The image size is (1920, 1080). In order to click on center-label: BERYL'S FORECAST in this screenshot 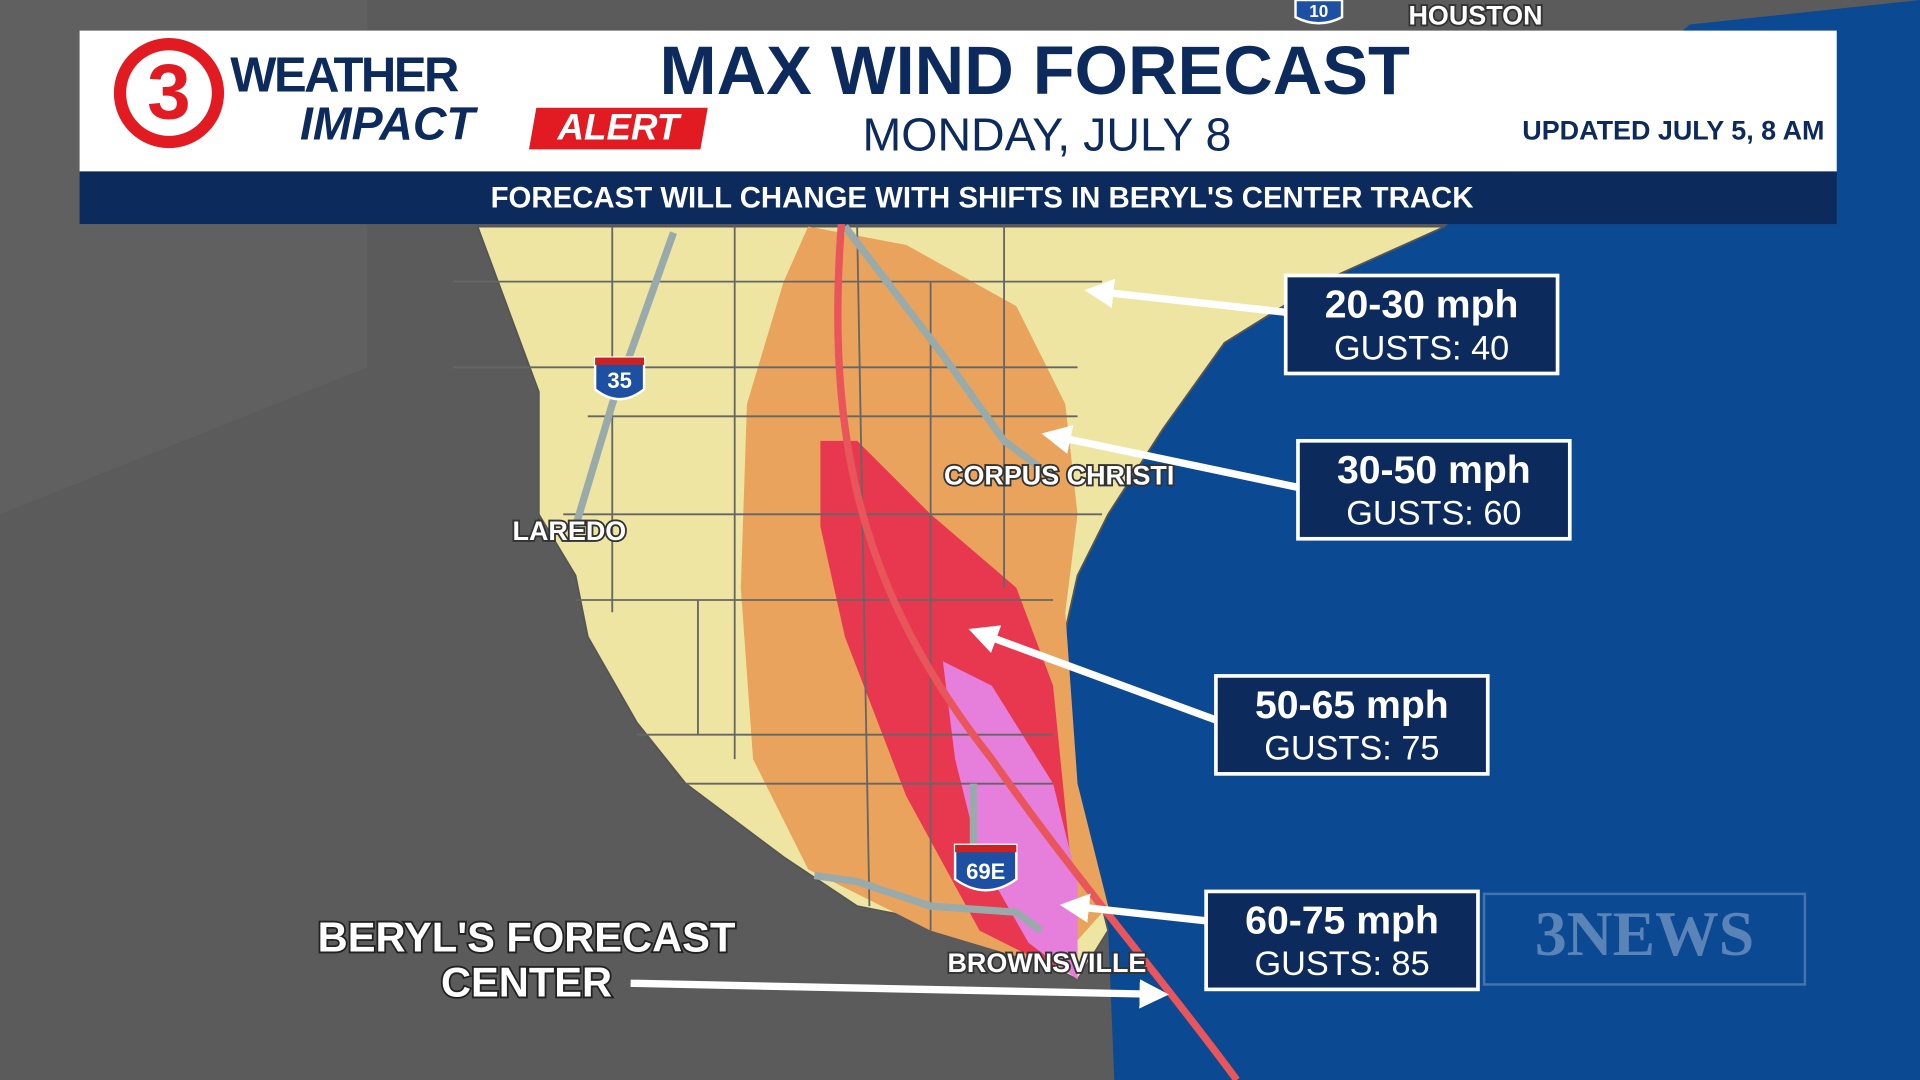, I will do `click(527, 936)`.